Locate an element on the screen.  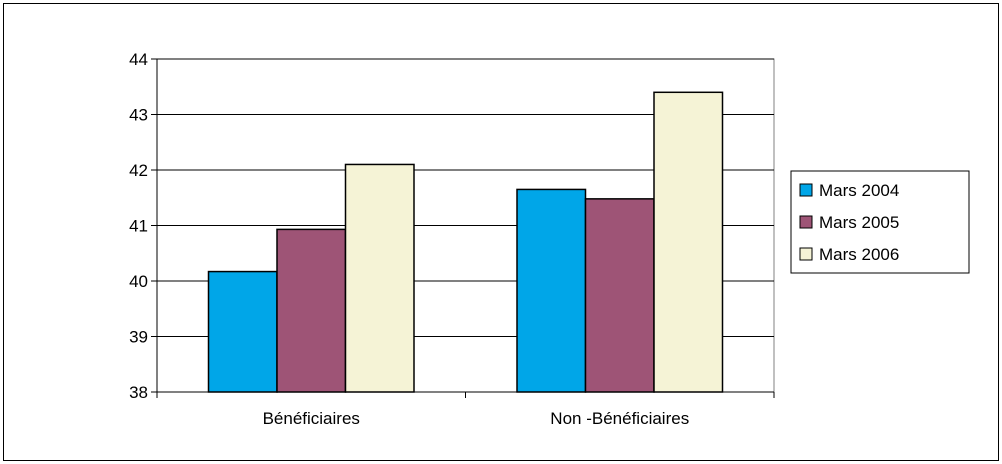
y-axis-ticks: 38 39 40 41 42 43 44 is located at coordinates (143, 226).